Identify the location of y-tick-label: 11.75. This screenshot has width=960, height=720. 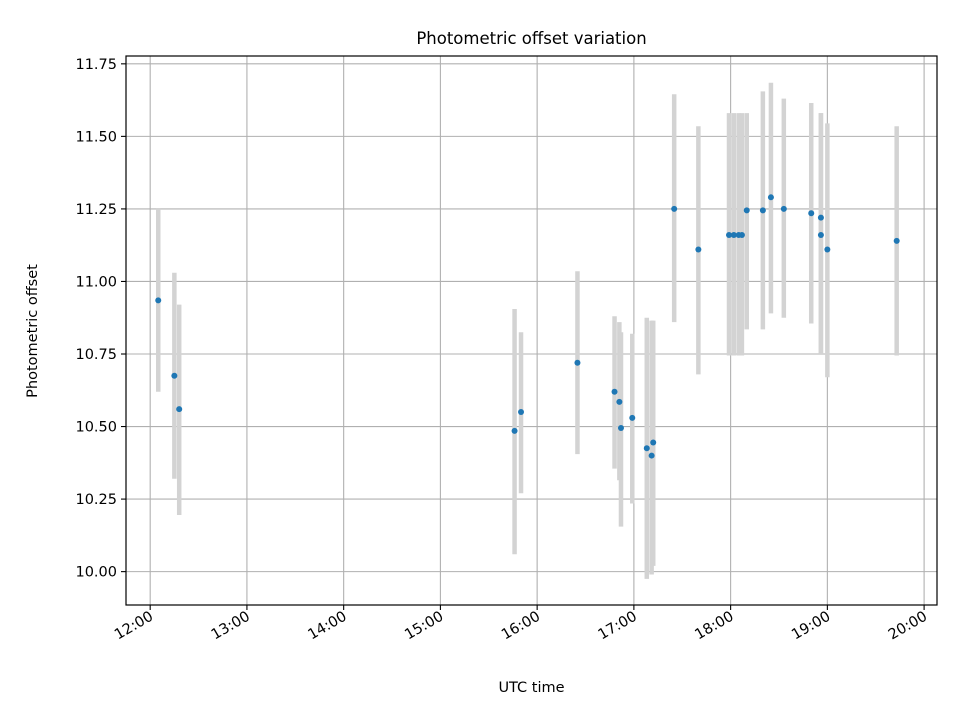
(96, 65).